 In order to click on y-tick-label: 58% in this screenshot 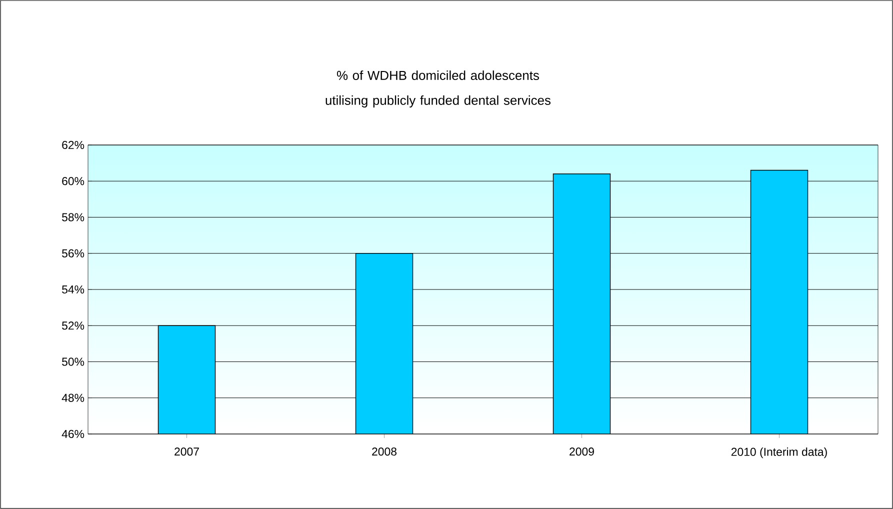, I will do `click(73, 217)`.